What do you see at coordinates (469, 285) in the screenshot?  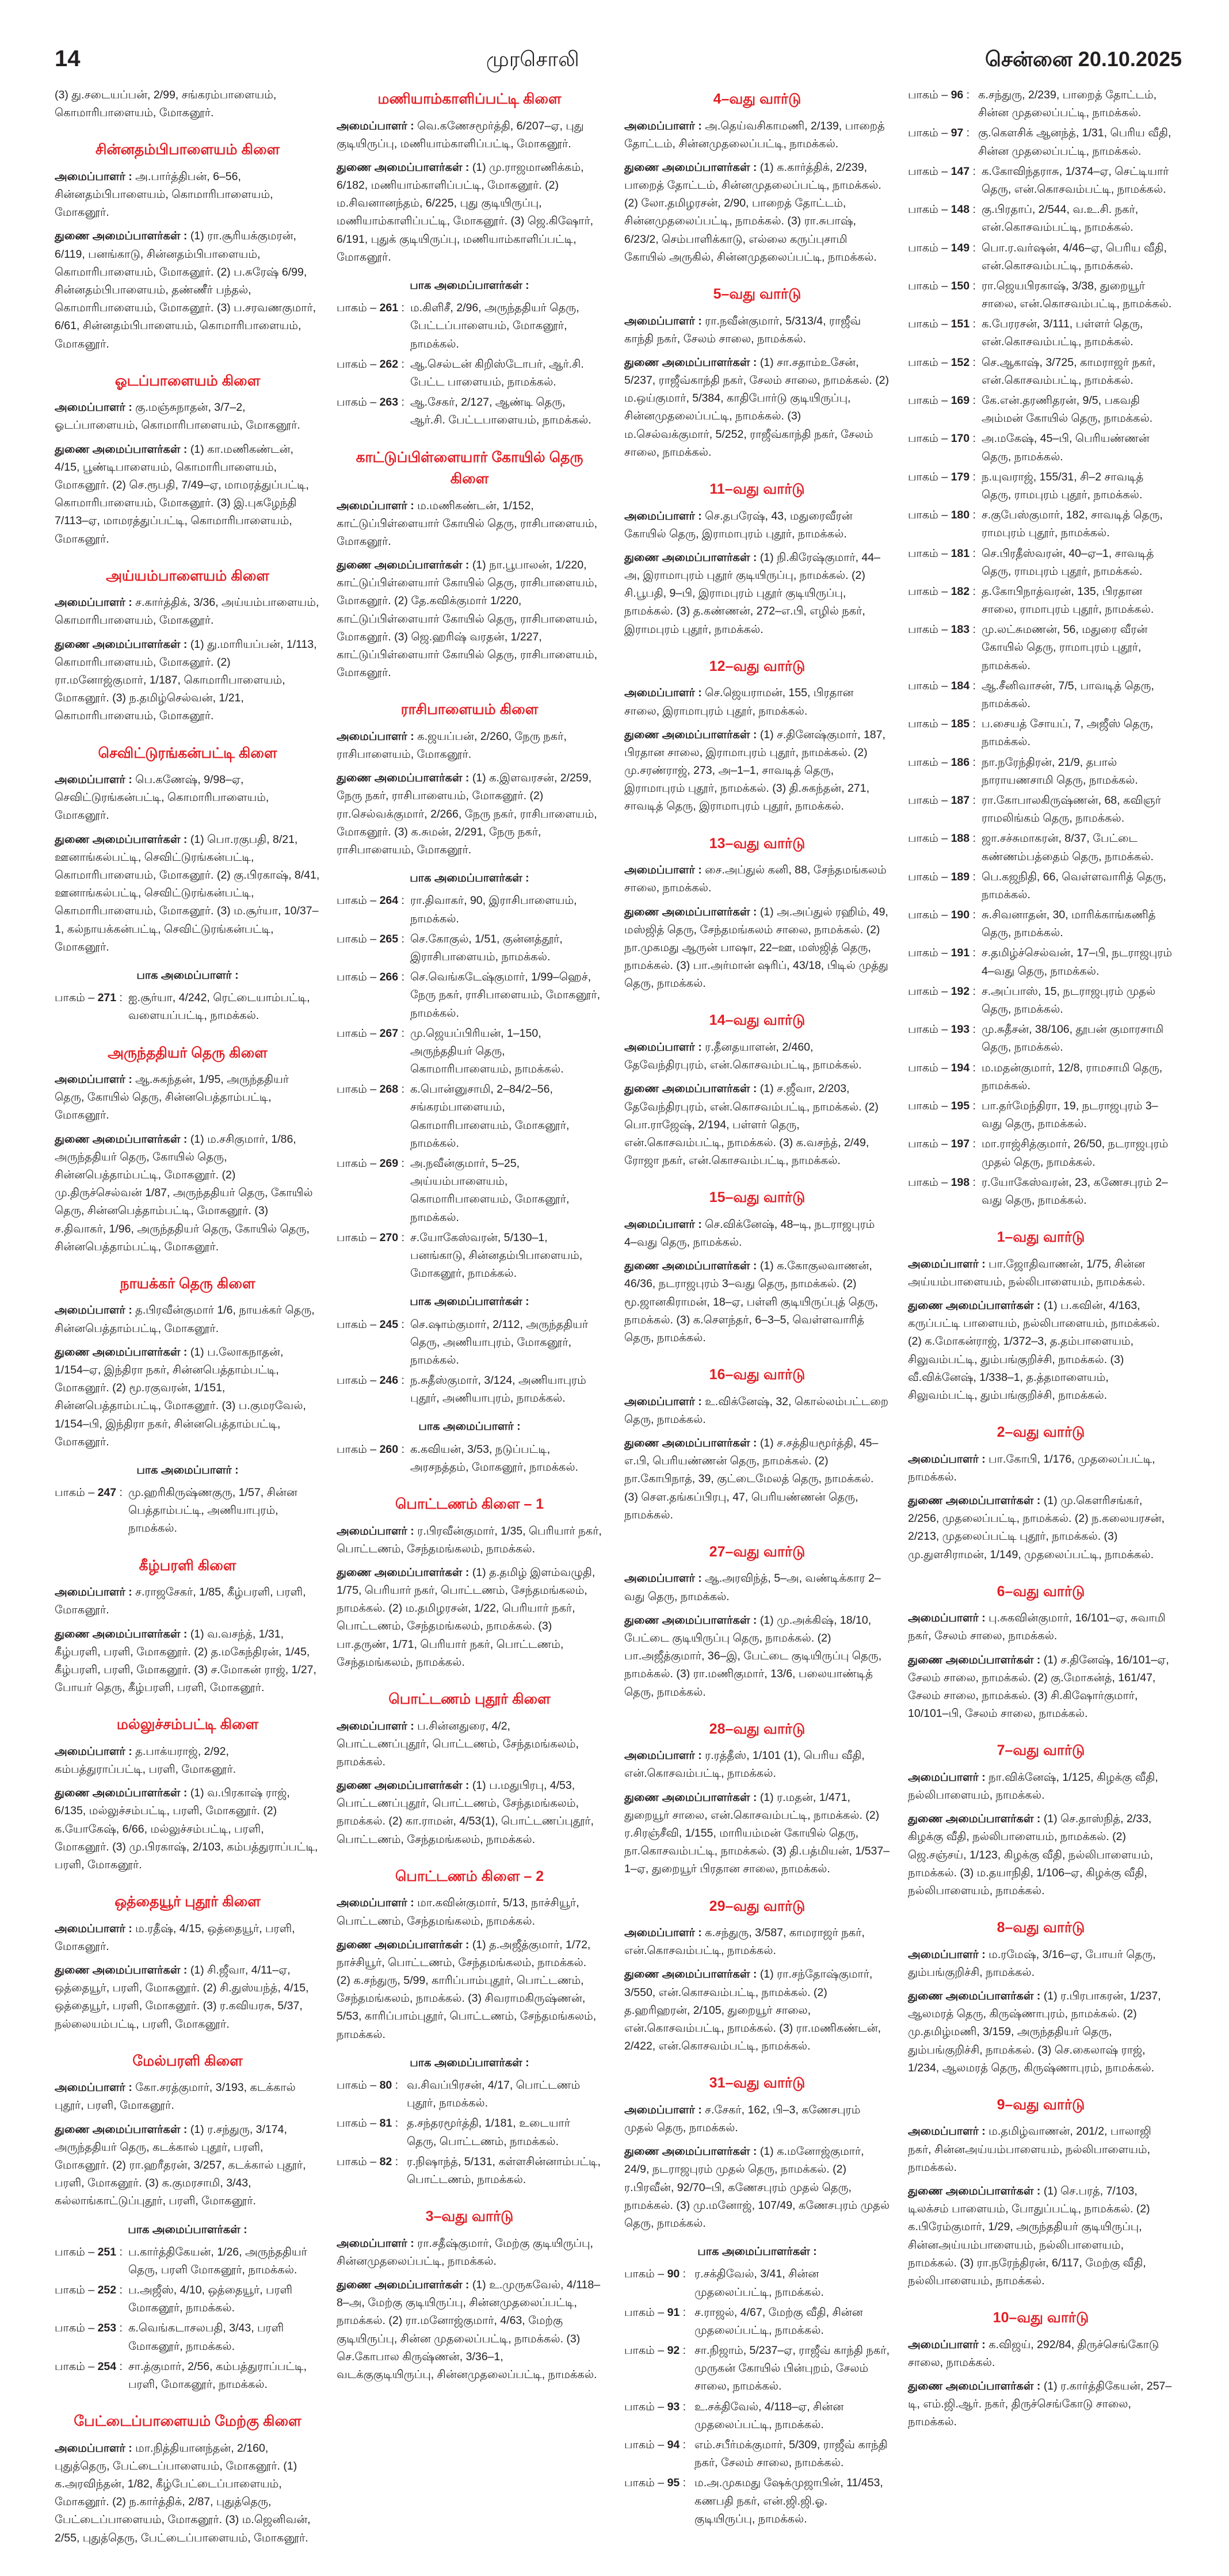 I see `subsection-label: பாக அமைப்பாளர்கள் :` at bounding box center [469, 285].